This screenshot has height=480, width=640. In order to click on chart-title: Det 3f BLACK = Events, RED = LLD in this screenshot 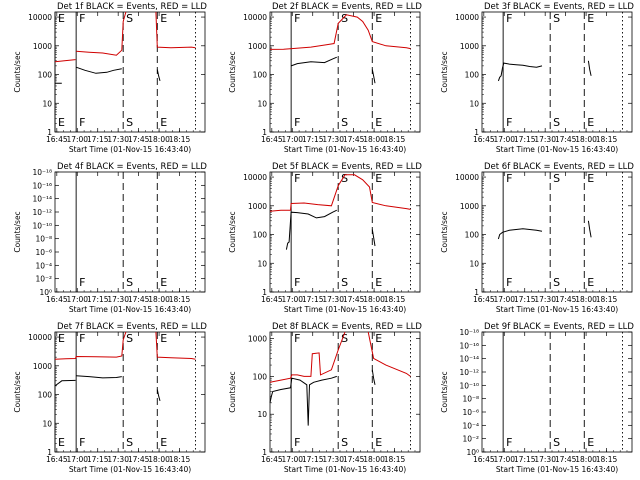, I will do `click(559, 7)`.